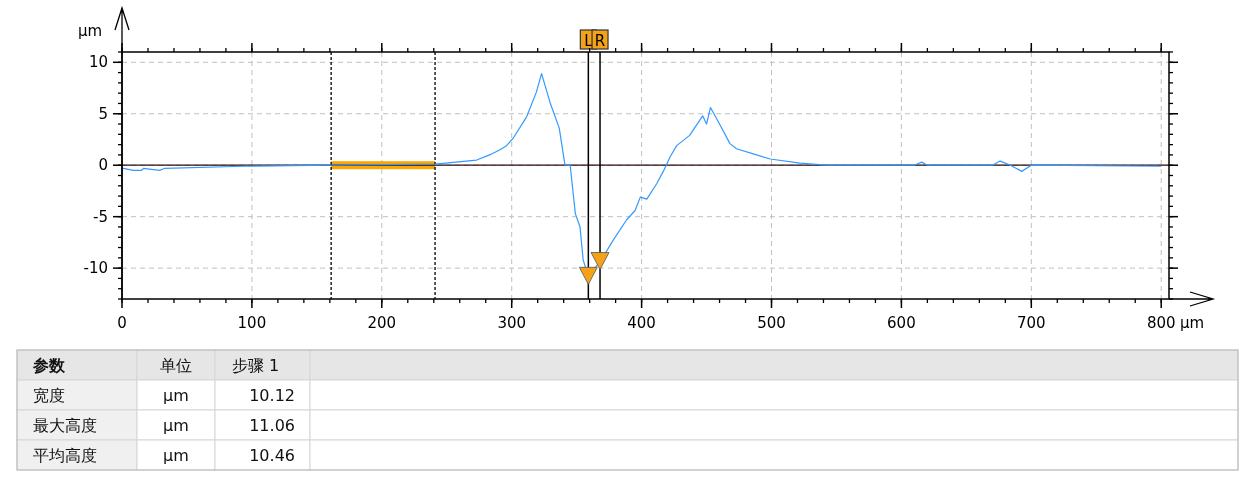 Image resolution: width=1255 pixels, height=495 pixels. Describe the element at coordinates (641, 323) in the screenshot. I see `x-tick-label: 400` at that location.